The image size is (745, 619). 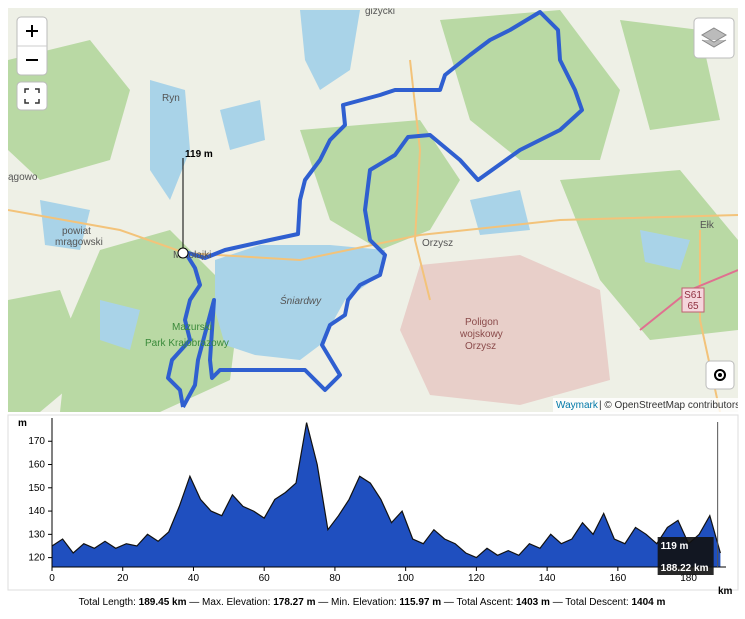 What do you see at coordinates (22, 423) in the screenshot?
I see `y-axis-label: m` at bounding box center [22, 423].